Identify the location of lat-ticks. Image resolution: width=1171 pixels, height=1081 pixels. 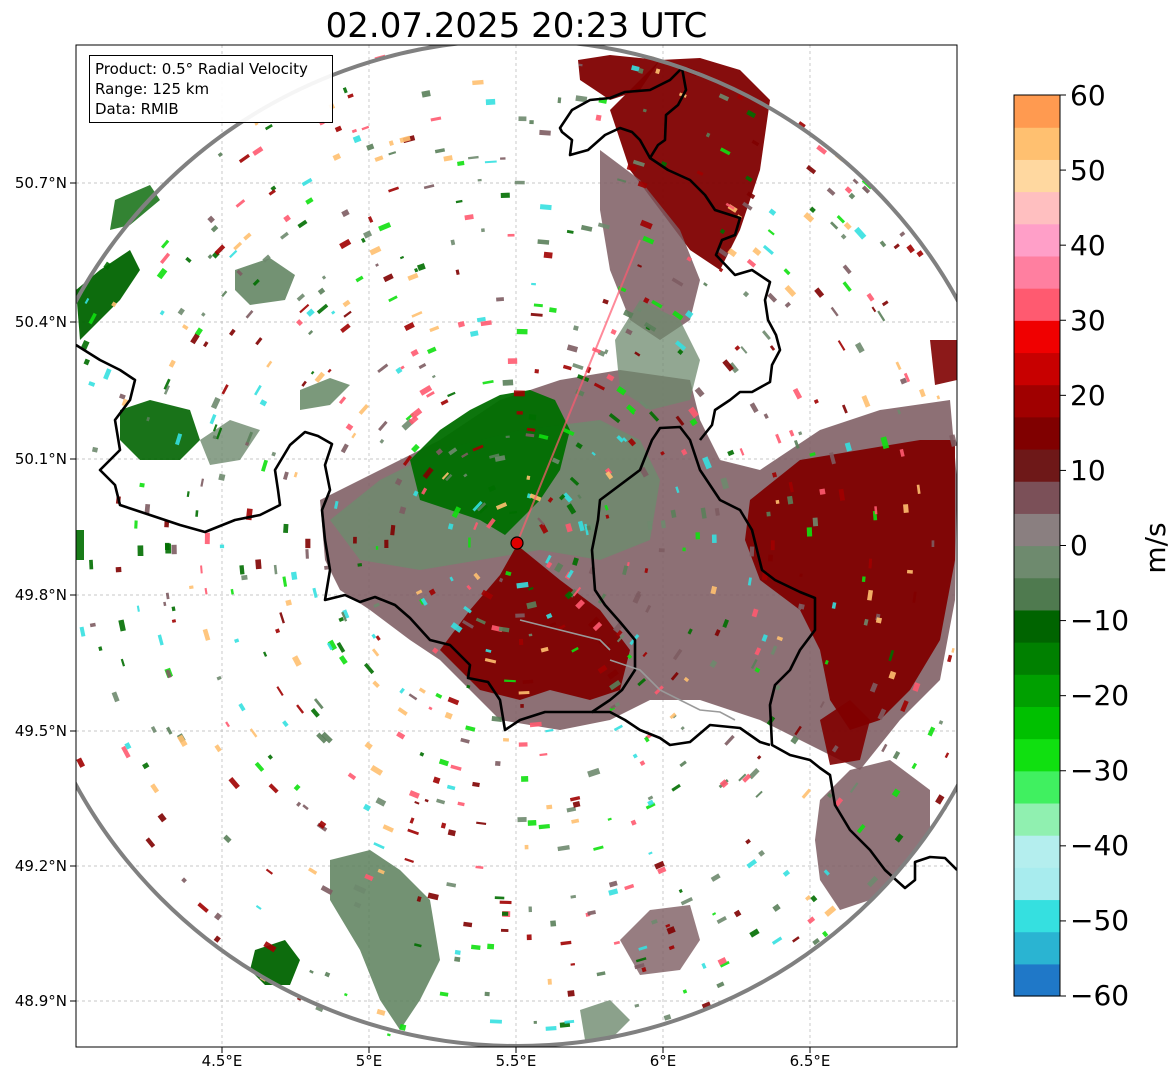
(73, 592).